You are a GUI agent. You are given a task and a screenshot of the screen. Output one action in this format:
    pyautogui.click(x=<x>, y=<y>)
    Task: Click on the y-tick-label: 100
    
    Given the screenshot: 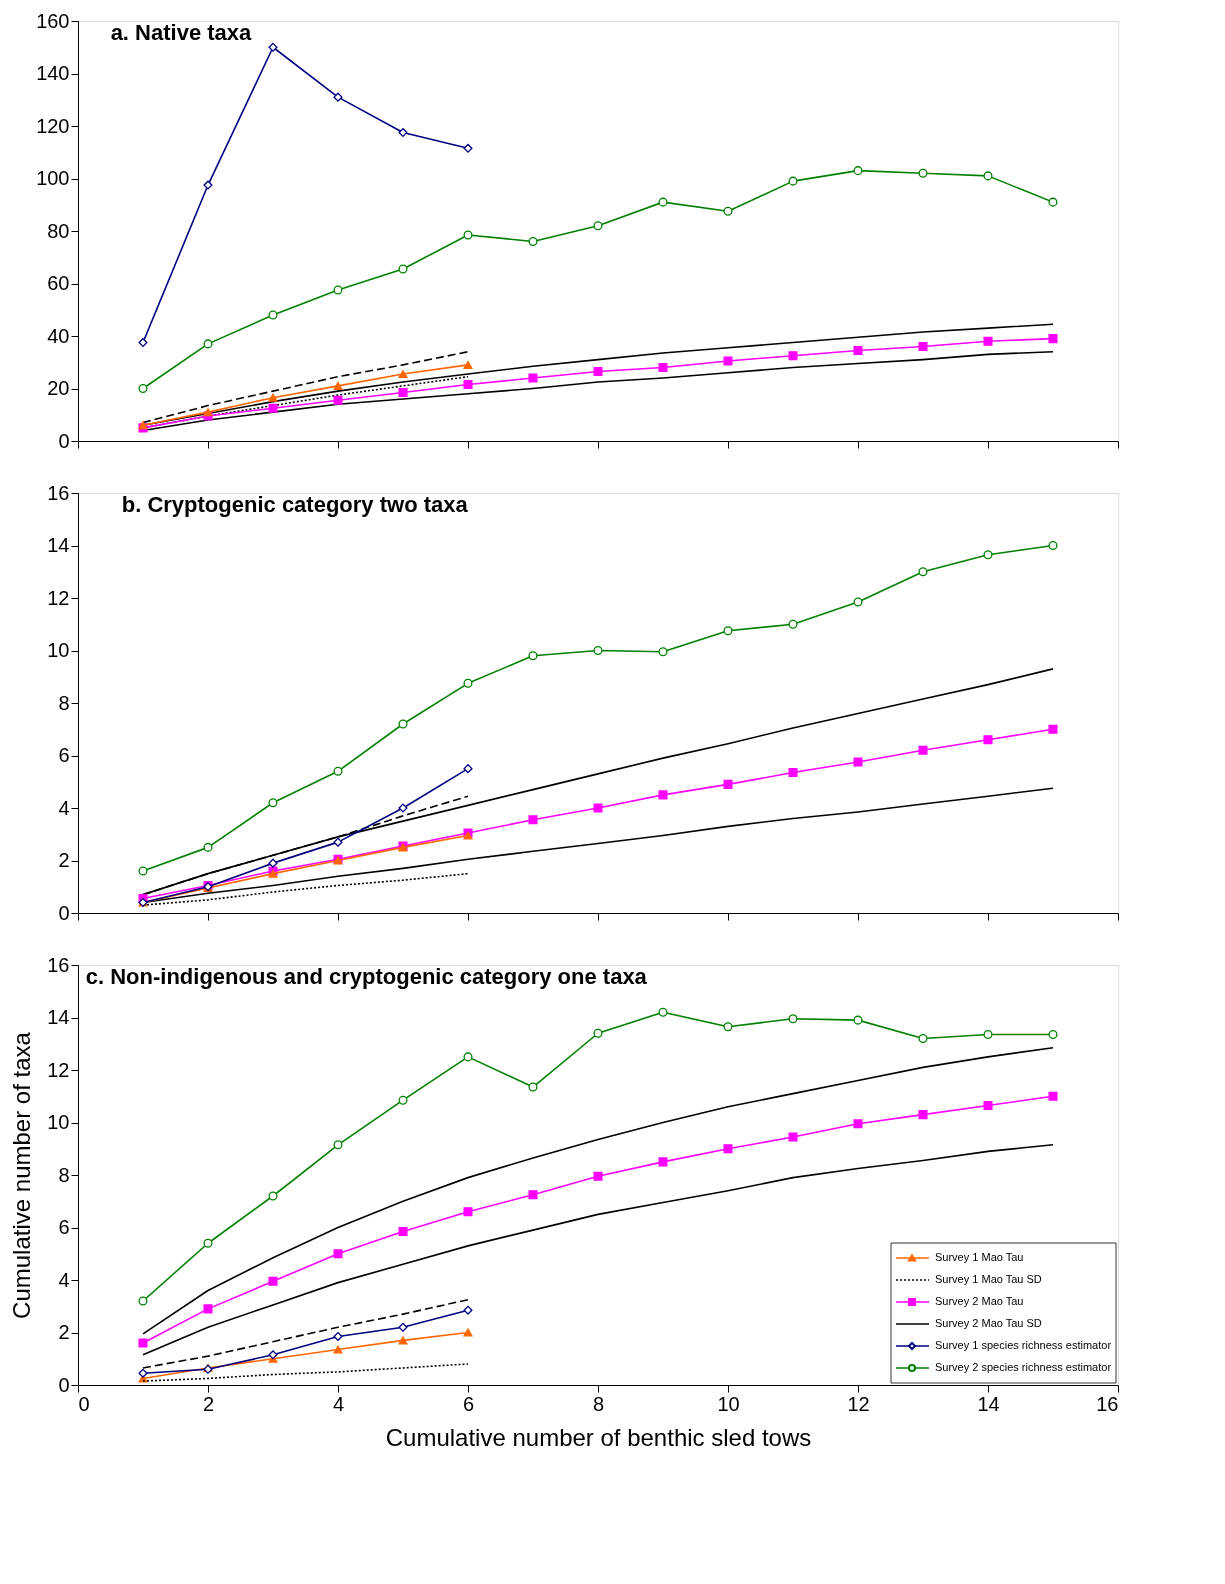 What is the action you would take?
    pyautogui.click(x=53, y=178)
    